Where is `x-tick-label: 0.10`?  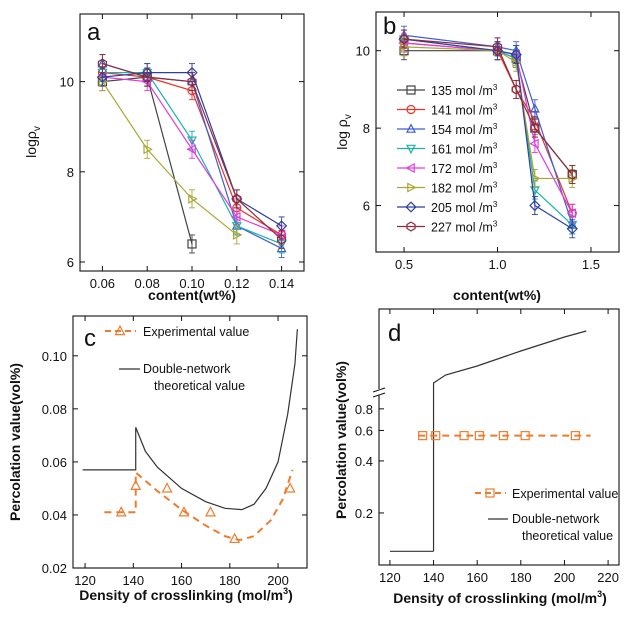
x-tick-label: 0.10 is located at coordinates (191, 283).